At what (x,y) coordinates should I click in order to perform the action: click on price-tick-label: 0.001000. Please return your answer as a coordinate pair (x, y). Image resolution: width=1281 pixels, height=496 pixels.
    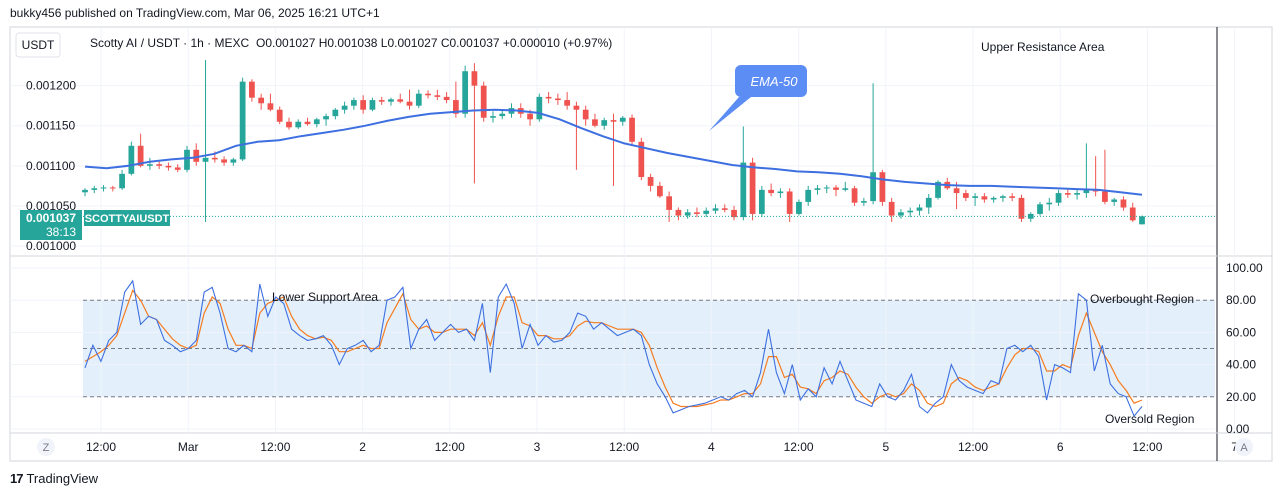
    Looking at the image, I should click on (51, 246).